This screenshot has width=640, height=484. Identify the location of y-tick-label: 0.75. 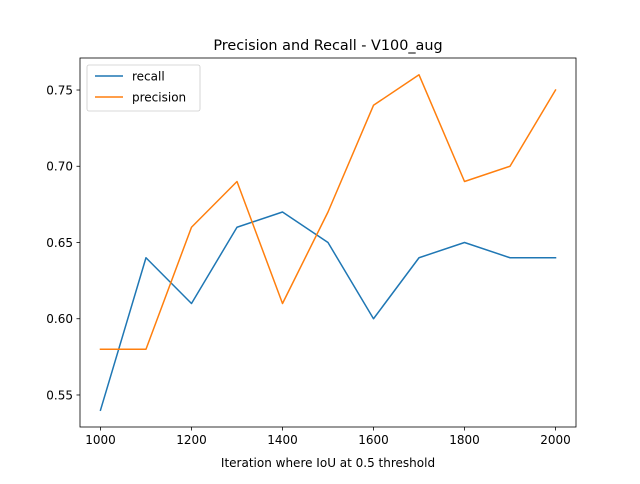
(59, 90).